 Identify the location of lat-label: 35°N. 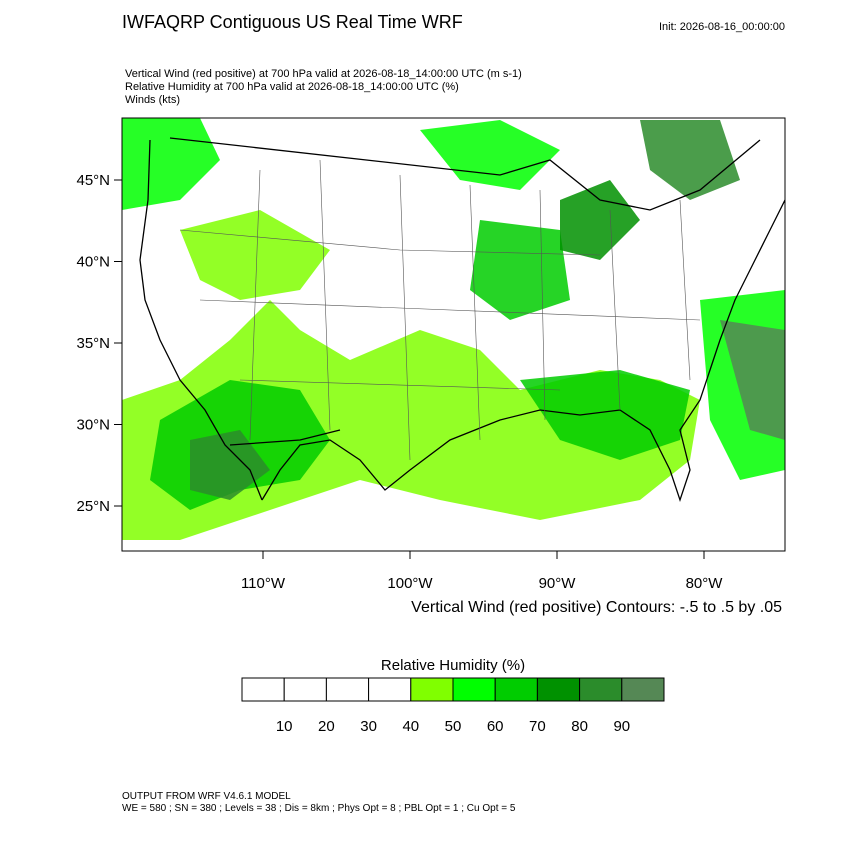
(93, 343).